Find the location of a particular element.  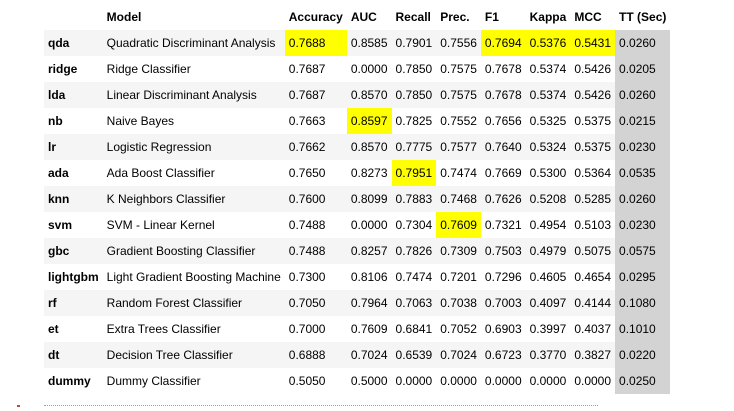

auc-cell: 0.8106 is located at coordinates (369, 277).